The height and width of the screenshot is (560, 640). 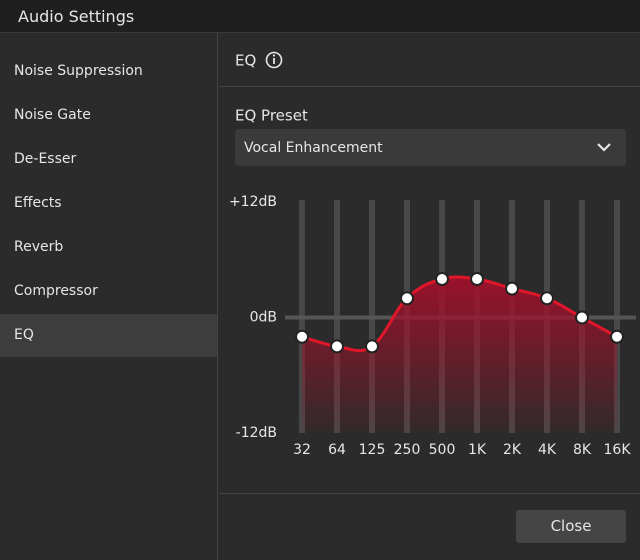 I want to click on sidebar-item: Compressor, so click(x=56, y=291).